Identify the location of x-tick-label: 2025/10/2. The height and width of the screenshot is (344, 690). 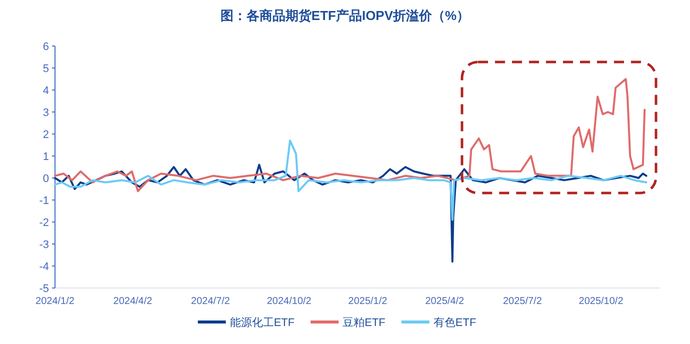
(601, 301).